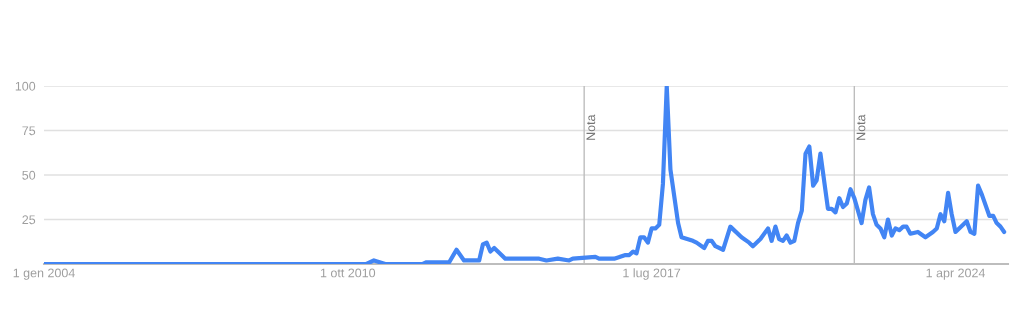 The image size is (1024, 323). Describe the element at coordinates (44, 274) in the screenshot. I see `x-tick-label: 1 gen 2004` at that location.